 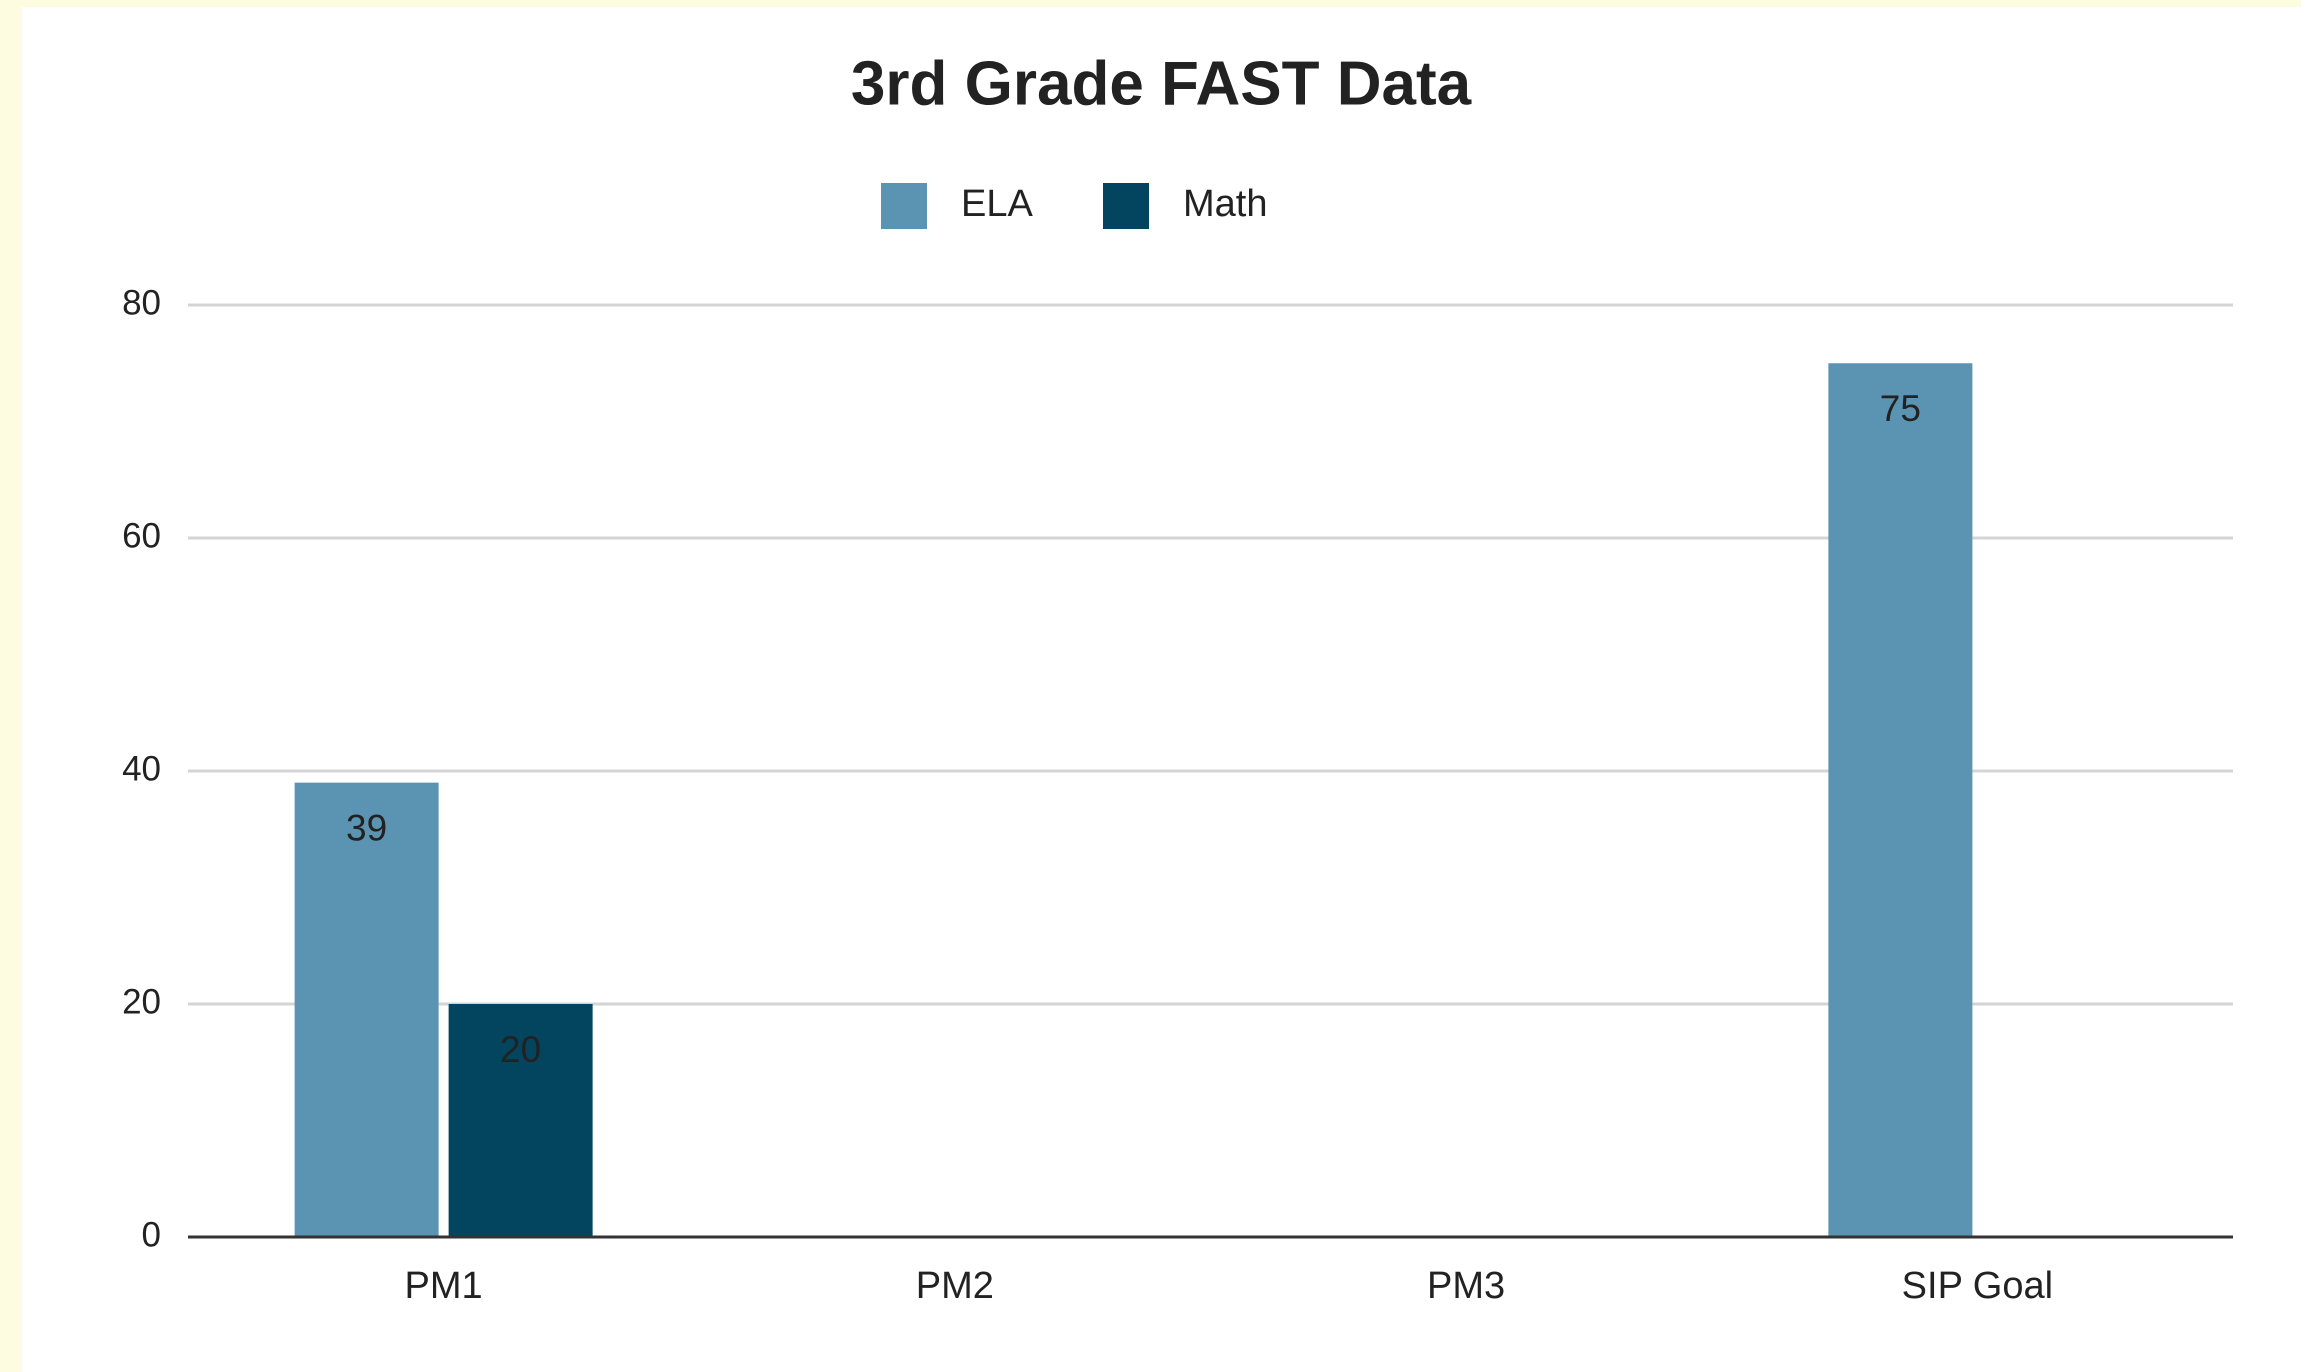 I want to click on y-tick-label: 60, so click(x=141, y=535).